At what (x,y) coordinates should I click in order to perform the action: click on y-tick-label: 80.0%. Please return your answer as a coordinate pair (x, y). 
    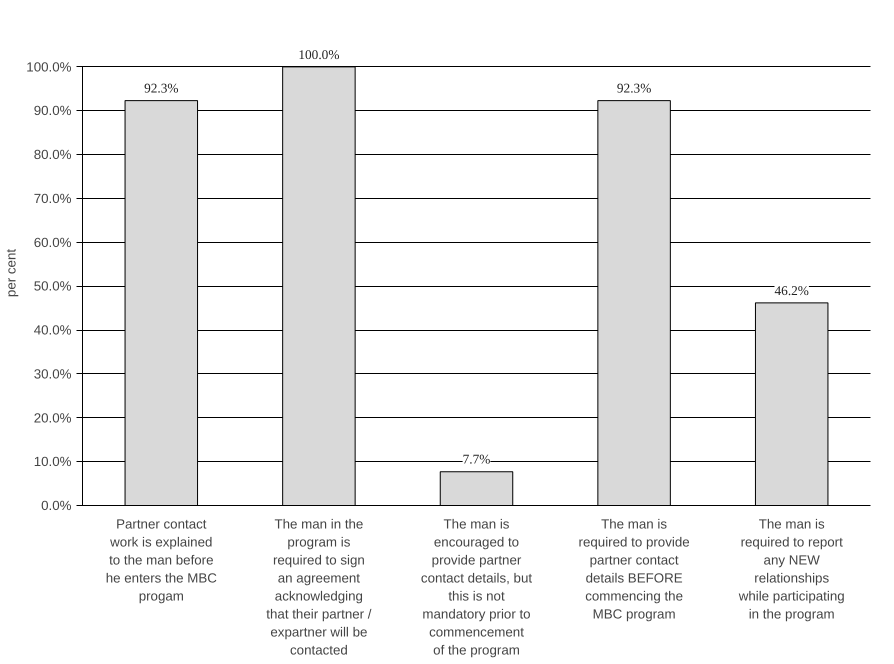
    Looking at the image, I should click on (53, 154).